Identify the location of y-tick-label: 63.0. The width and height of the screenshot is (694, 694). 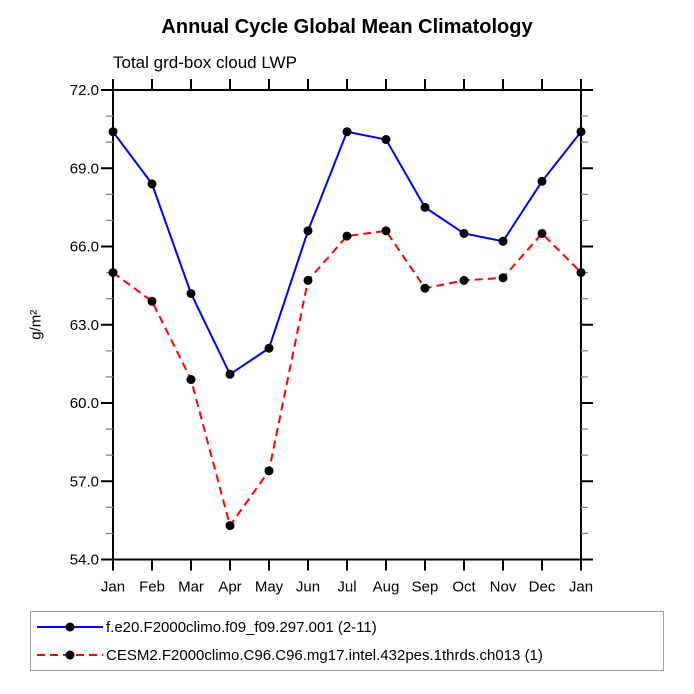
(84, 325).